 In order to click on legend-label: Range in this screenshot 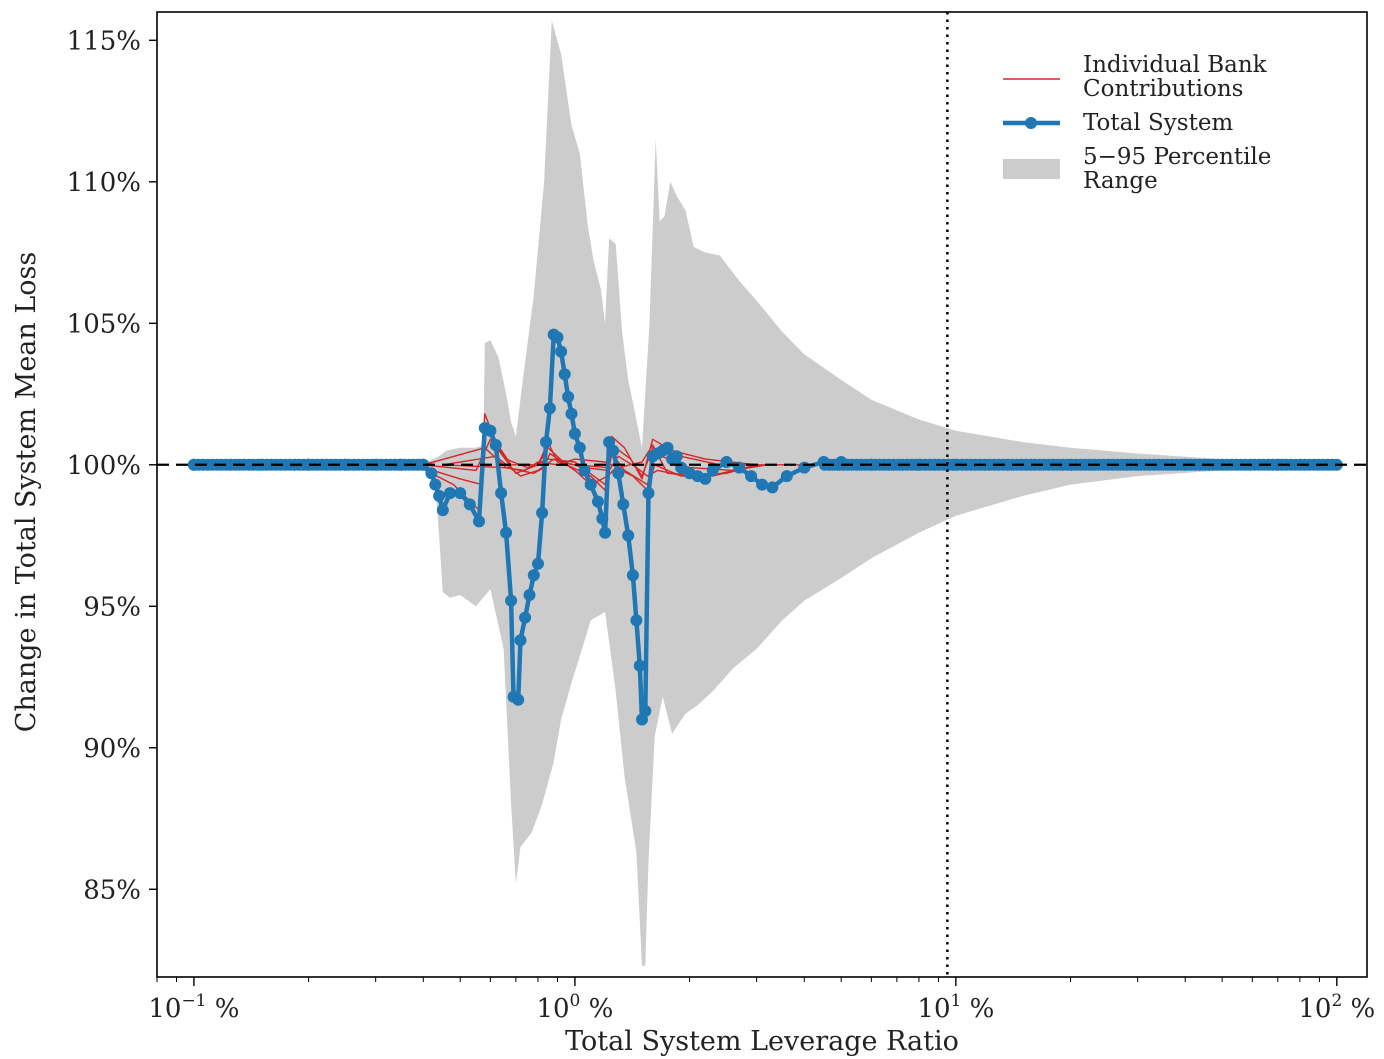, I will do `click(1120, 181)`.